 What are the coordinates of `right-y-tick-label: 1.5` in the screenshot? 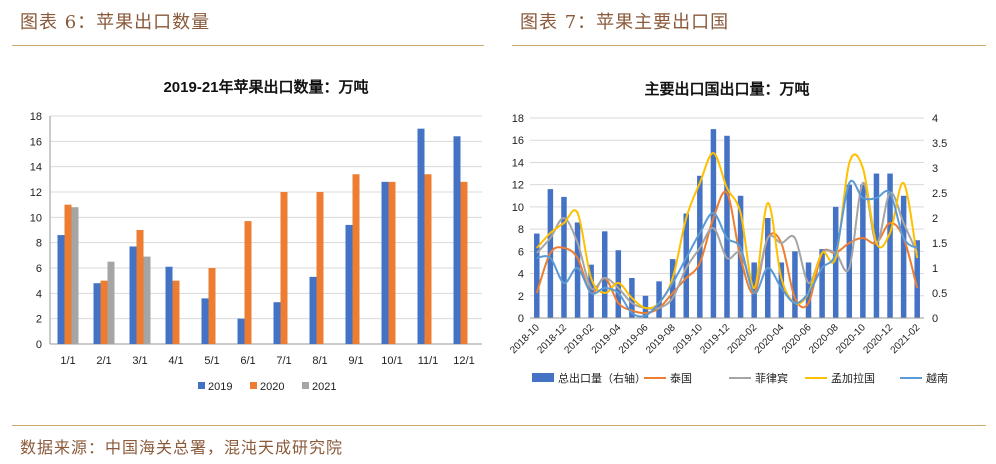 It's located at (939, 244).